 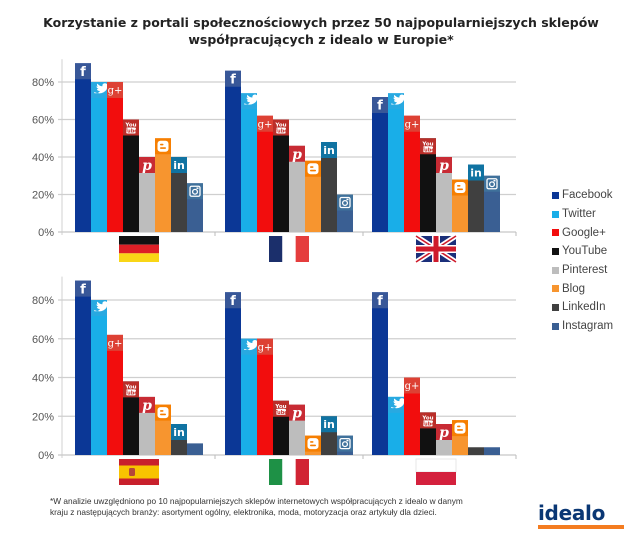 What do you see at coordinates (321, 39) in the screenshot?
I see `title-line-2: współpracujących z idealo w Europie*` at bounding box center [321, 39].